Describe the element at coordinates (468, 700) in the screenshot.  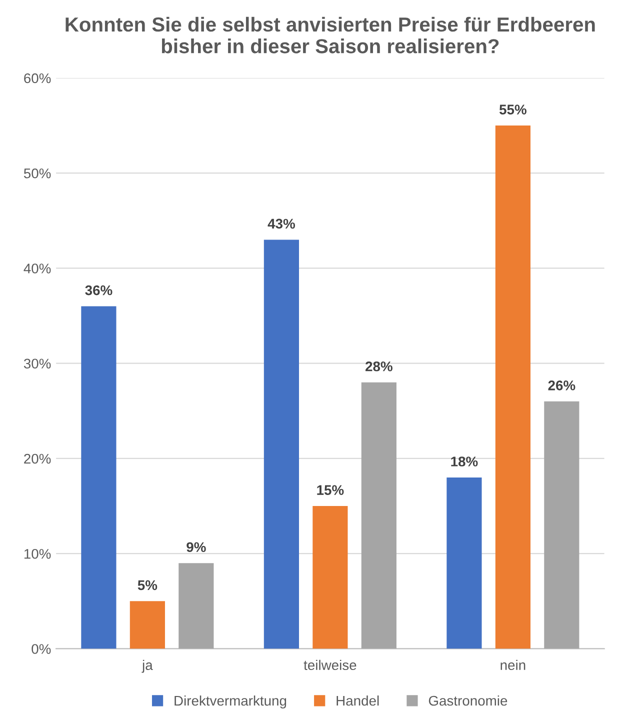
I see `legend-label: Gastronomie` at that location.